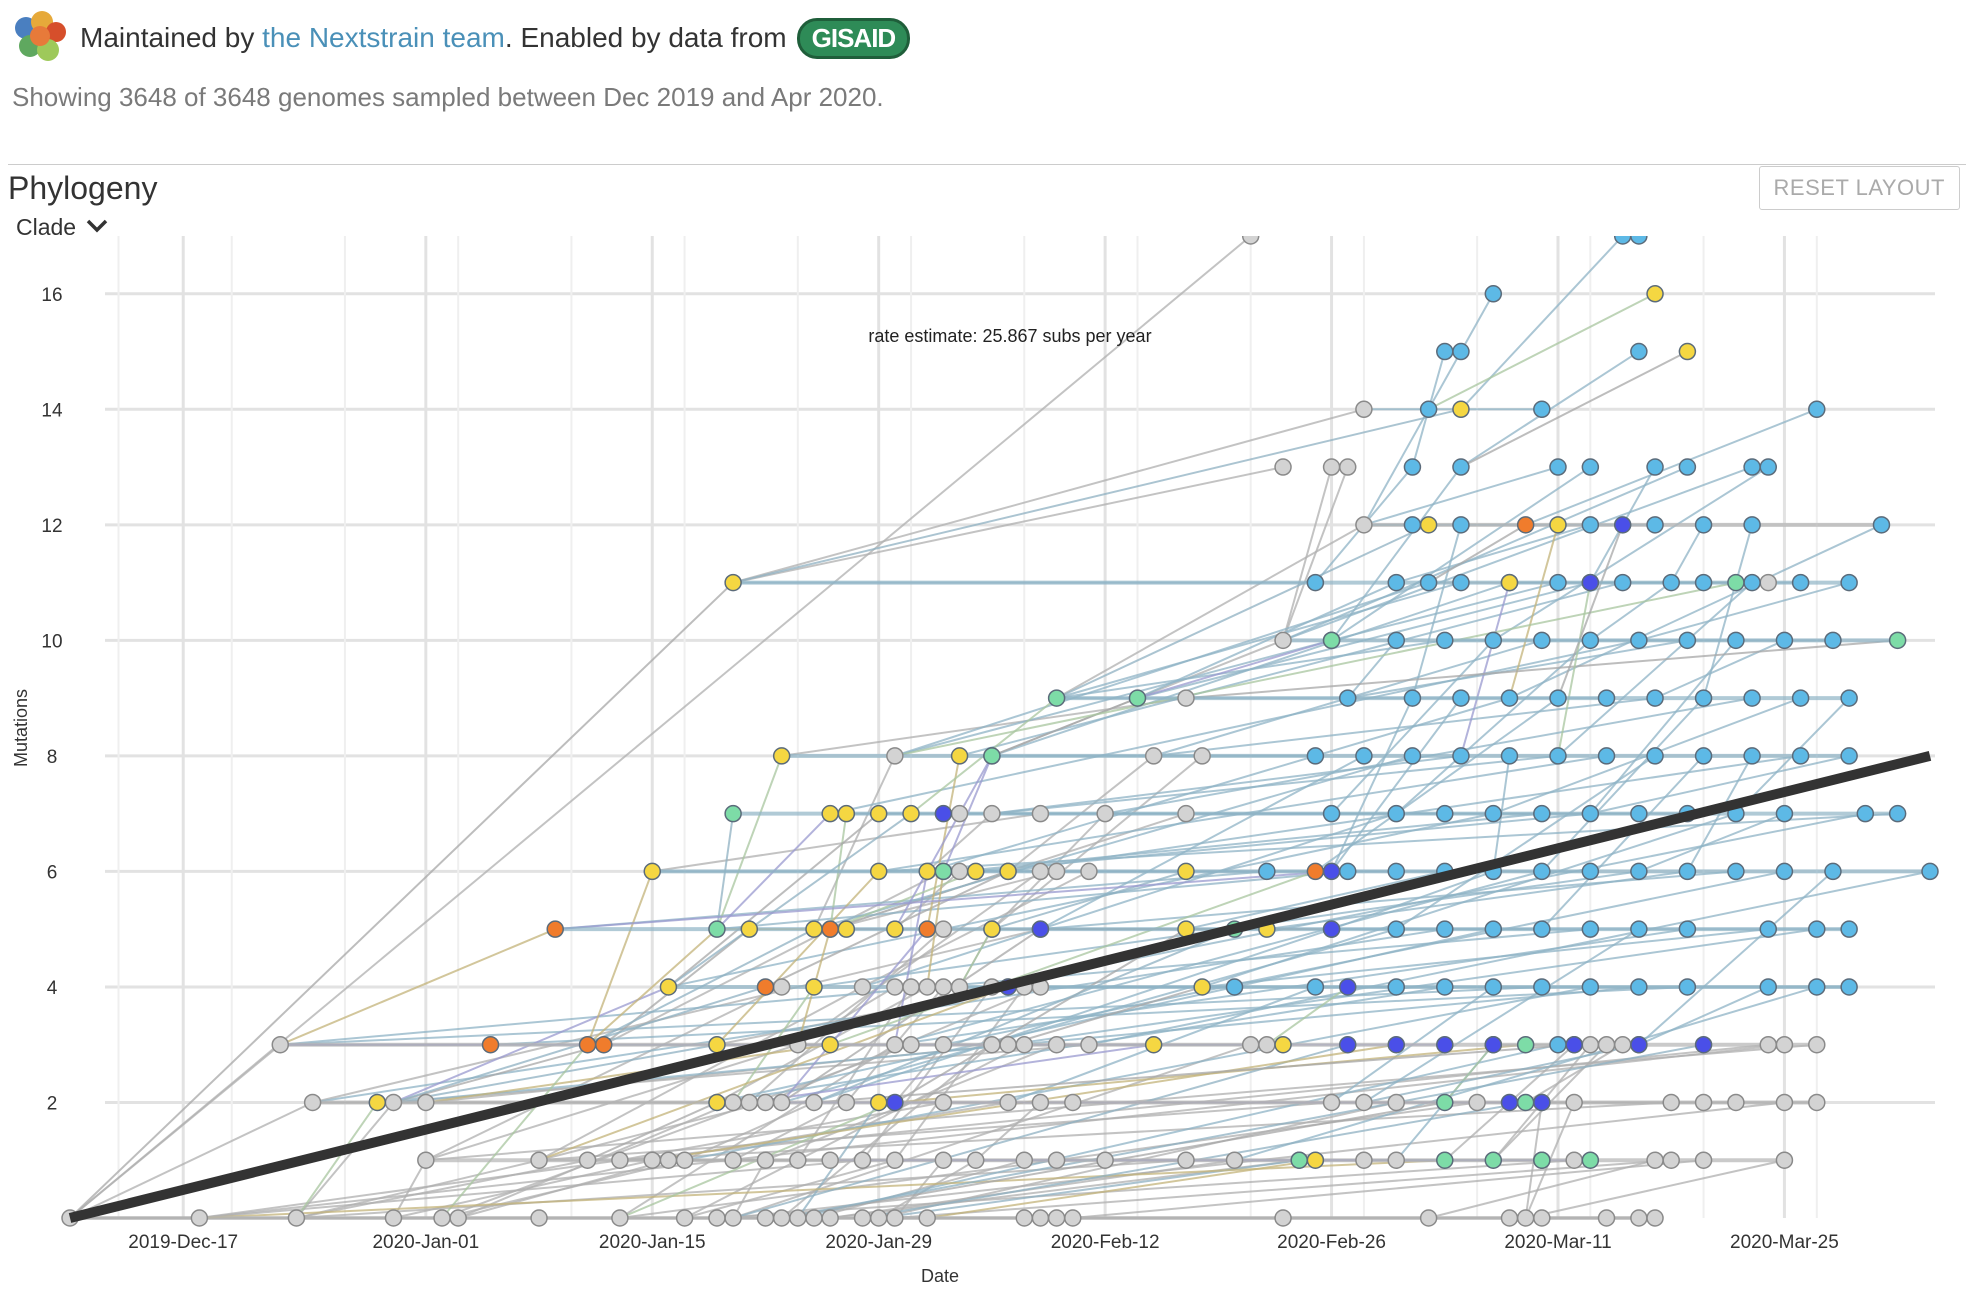  What do you see at coordinates (383, 37) in the screenshot?
I see `nextstrain-team-link: the Nextstrain team` at bounding box center [383, 37].